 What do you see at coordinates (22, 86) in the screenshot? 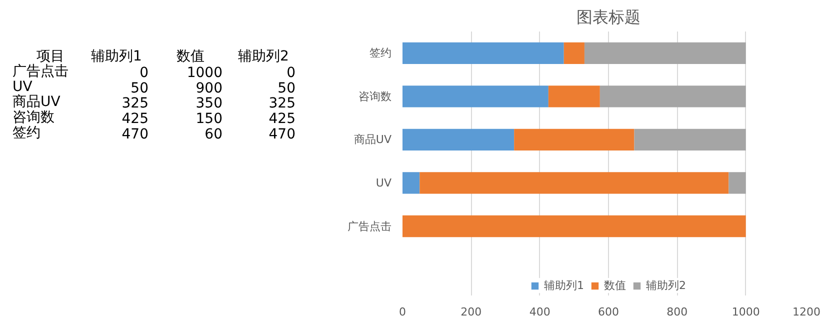
I see `text: UV` at bounding box center [22, 86].